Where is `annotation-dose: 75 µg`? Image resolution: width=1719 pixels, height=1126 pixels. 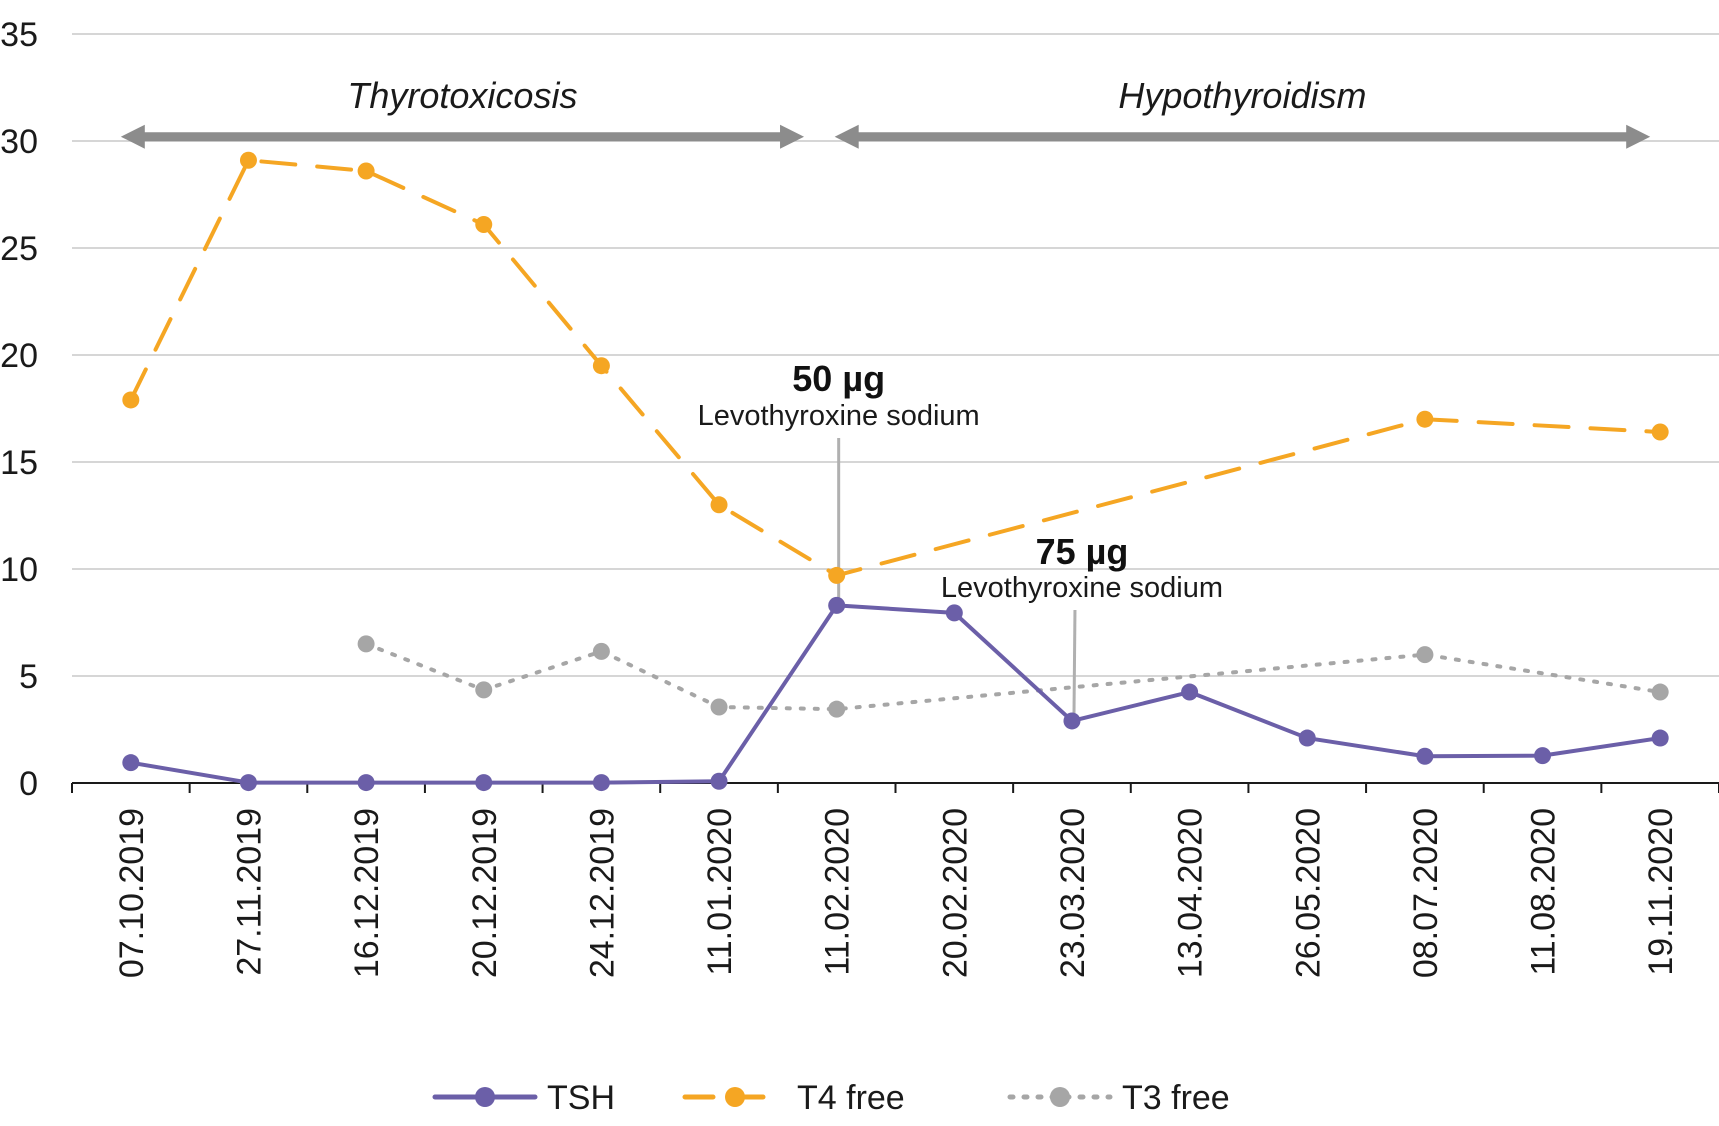
annotation-dose: 75 µg is located at coordinates (1082, 551).